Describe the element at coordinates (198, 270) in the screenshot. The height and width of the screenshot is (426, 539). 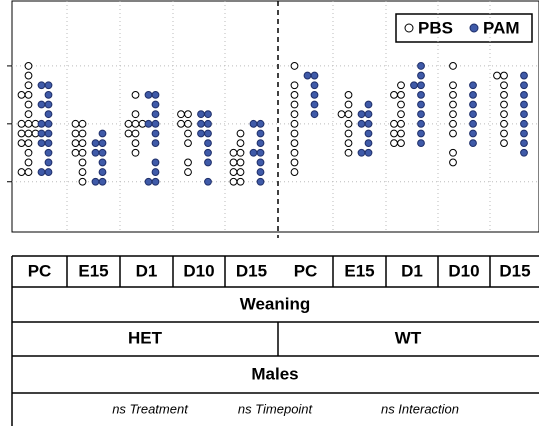
I see `x-tick-label: D10` at that location.